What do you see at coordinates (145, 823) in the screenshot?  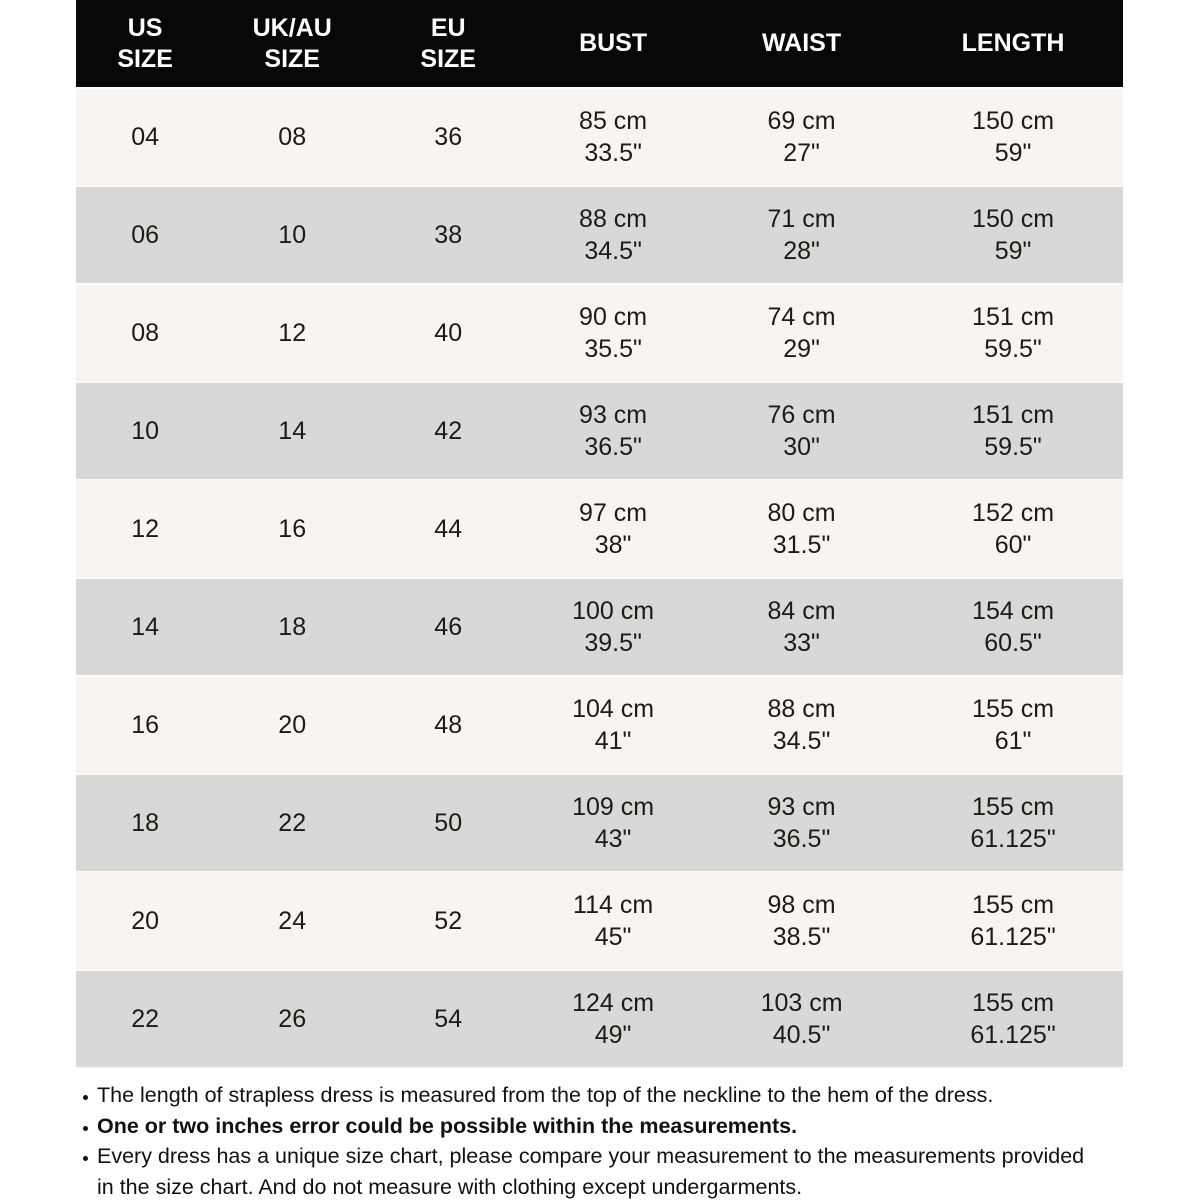 I see `cell-us-size: 18` at bounding box center [145, 823].